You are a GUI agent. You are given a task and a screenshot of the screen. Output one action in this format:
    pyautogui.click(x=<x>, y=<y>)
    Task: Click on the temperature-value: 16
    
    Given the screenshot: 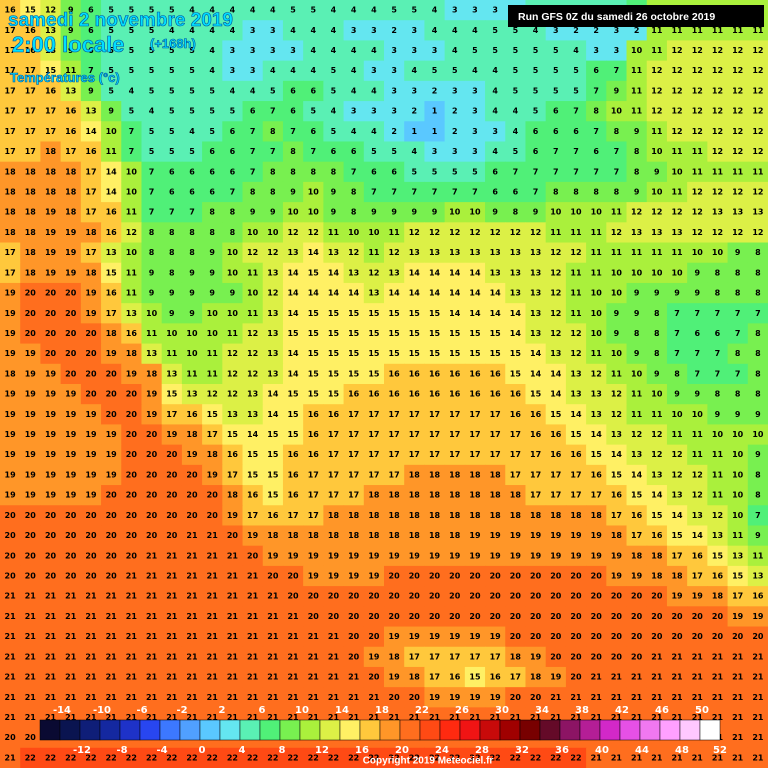 What is the action you would take?
    pyautogui.click(x=516, y=414)
    